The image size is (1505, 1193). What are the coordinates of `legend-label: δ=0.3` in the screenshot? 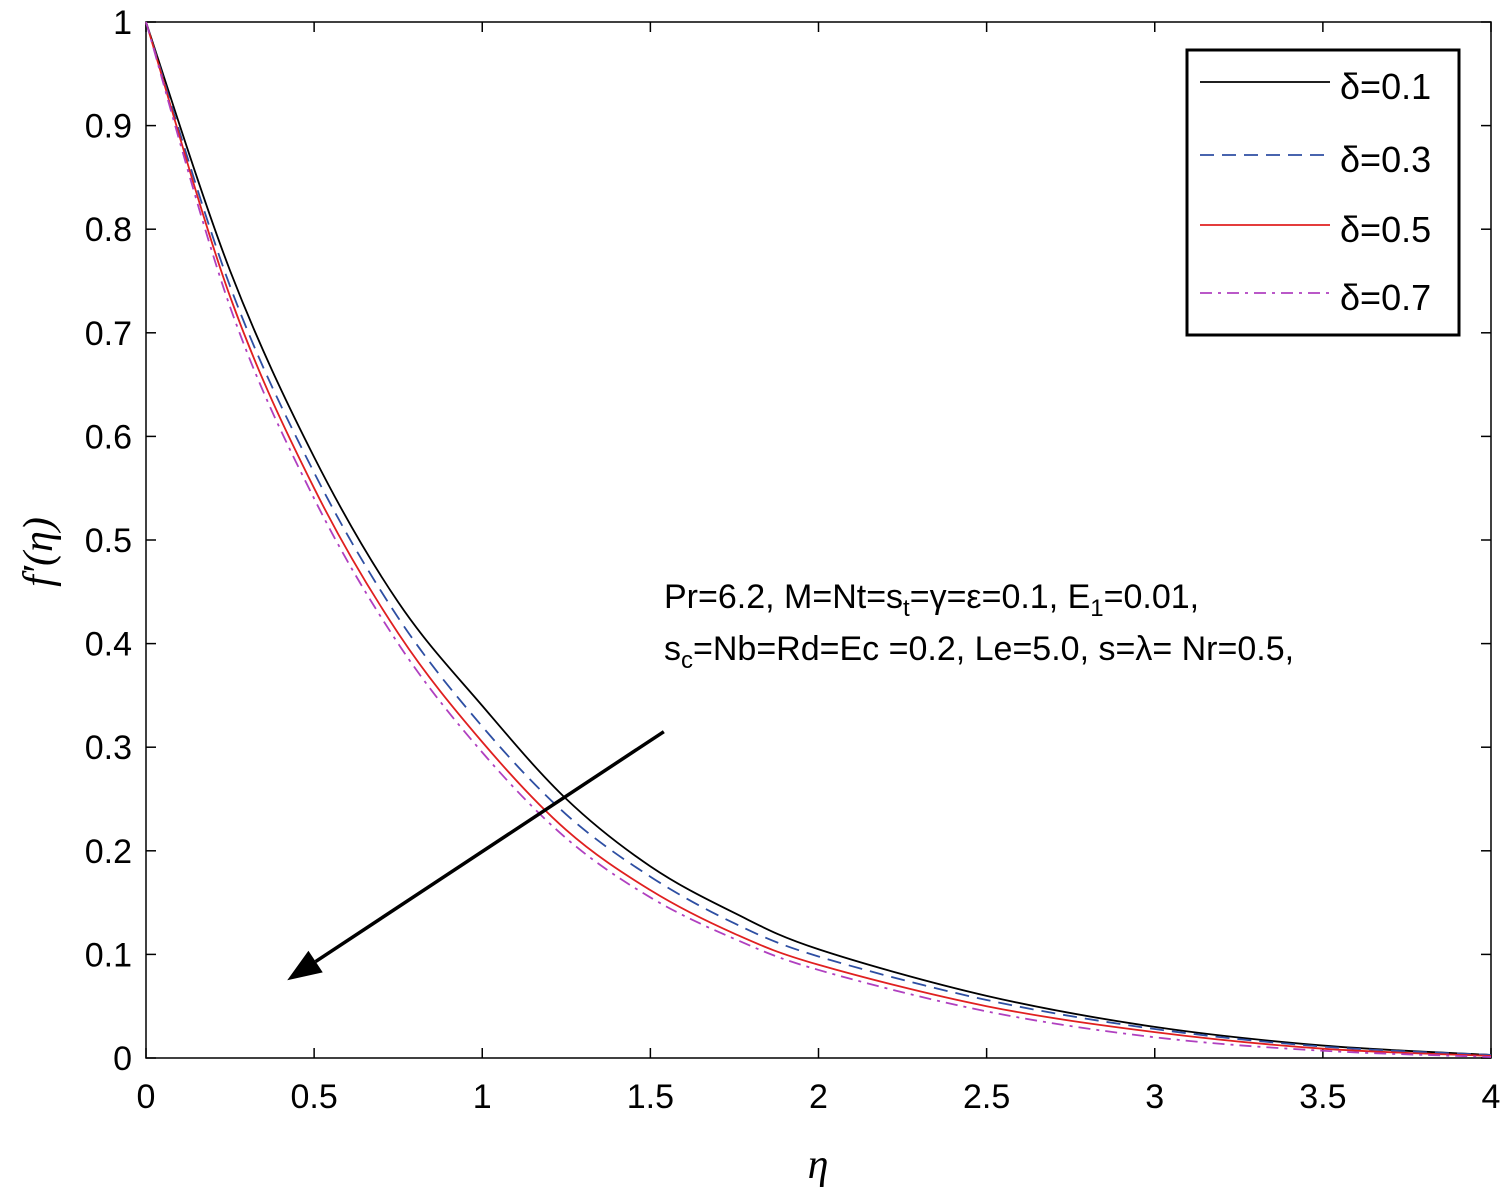 It's located at (1385, 159).